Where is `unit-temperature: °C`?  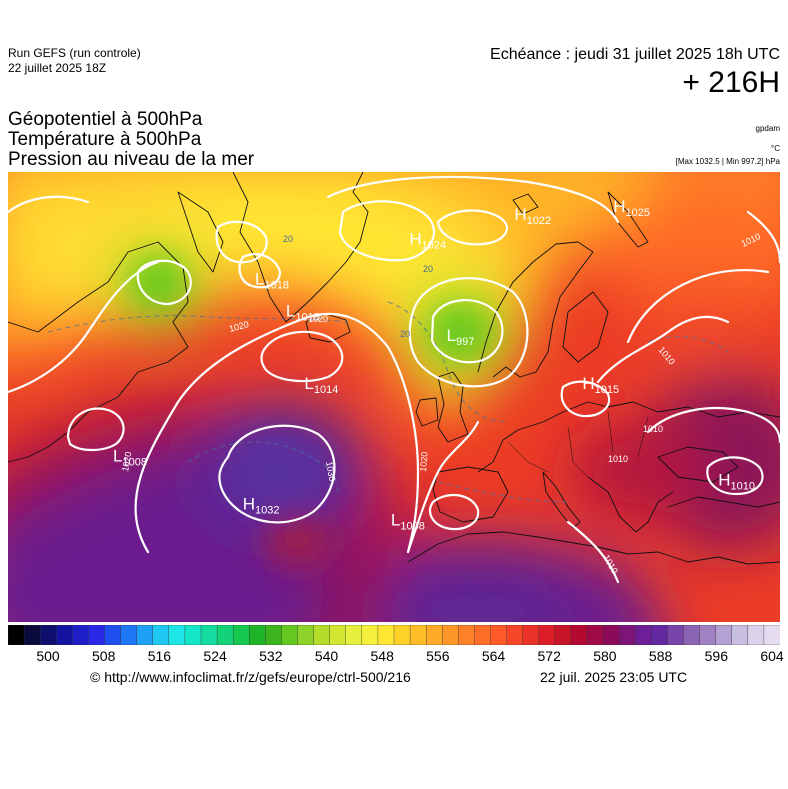
unit-temperature: °C is located at coordinates (775, 148).